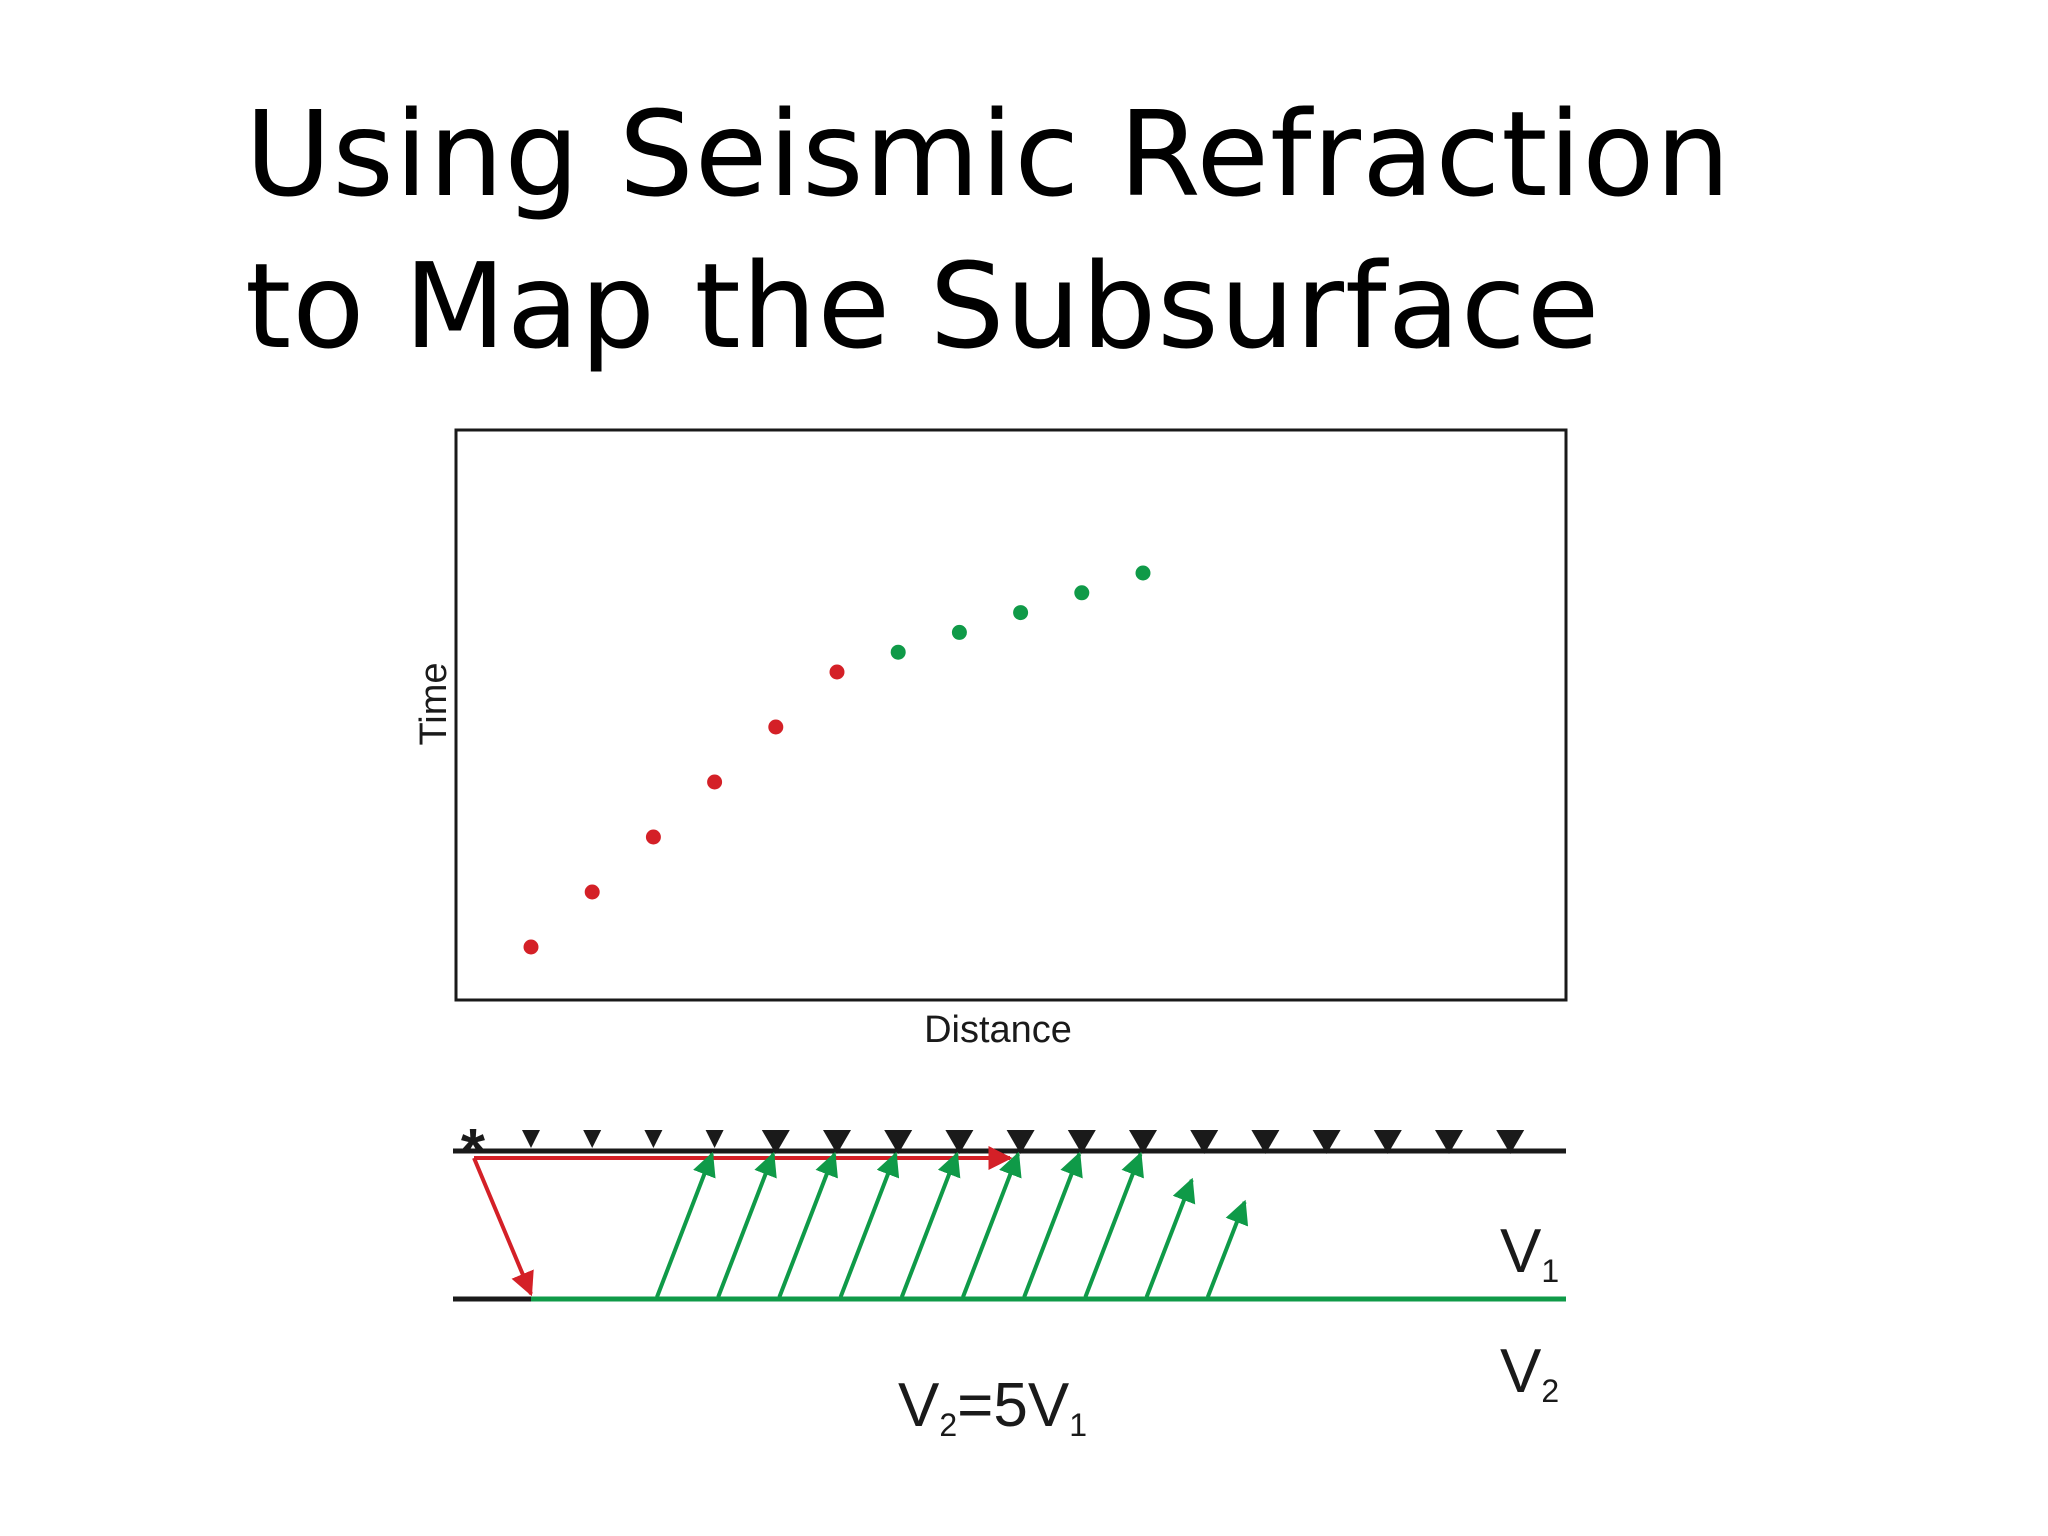 The image size is (2048, 1536). I want to click on geophone-array, so click(1023, 1142).